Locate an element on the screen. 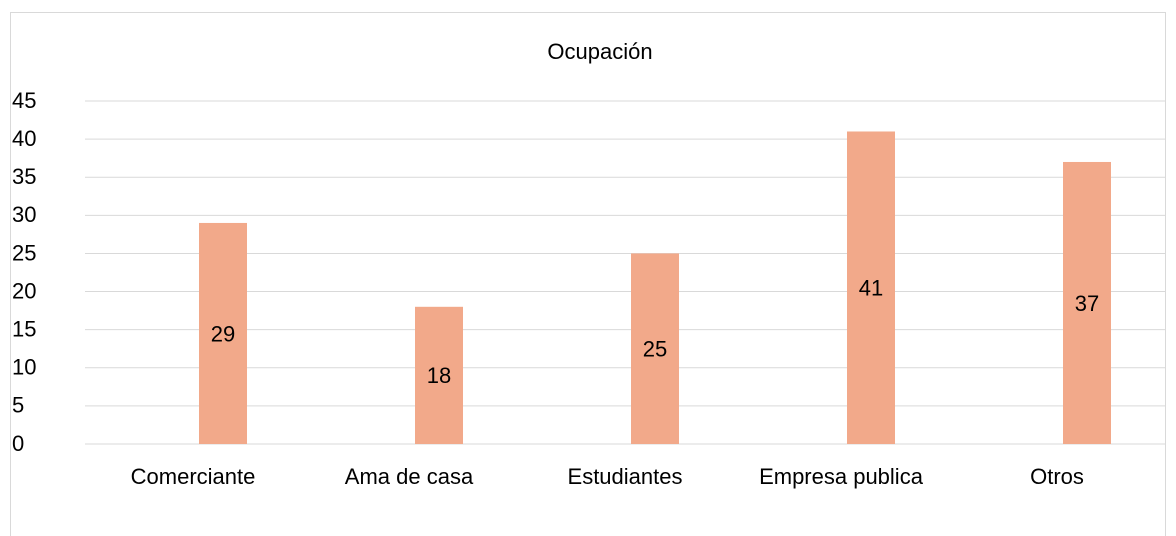 The width and height of the screenshot is (1176, 536). y-tick-label: 40 is located at coordinates (24, 138).